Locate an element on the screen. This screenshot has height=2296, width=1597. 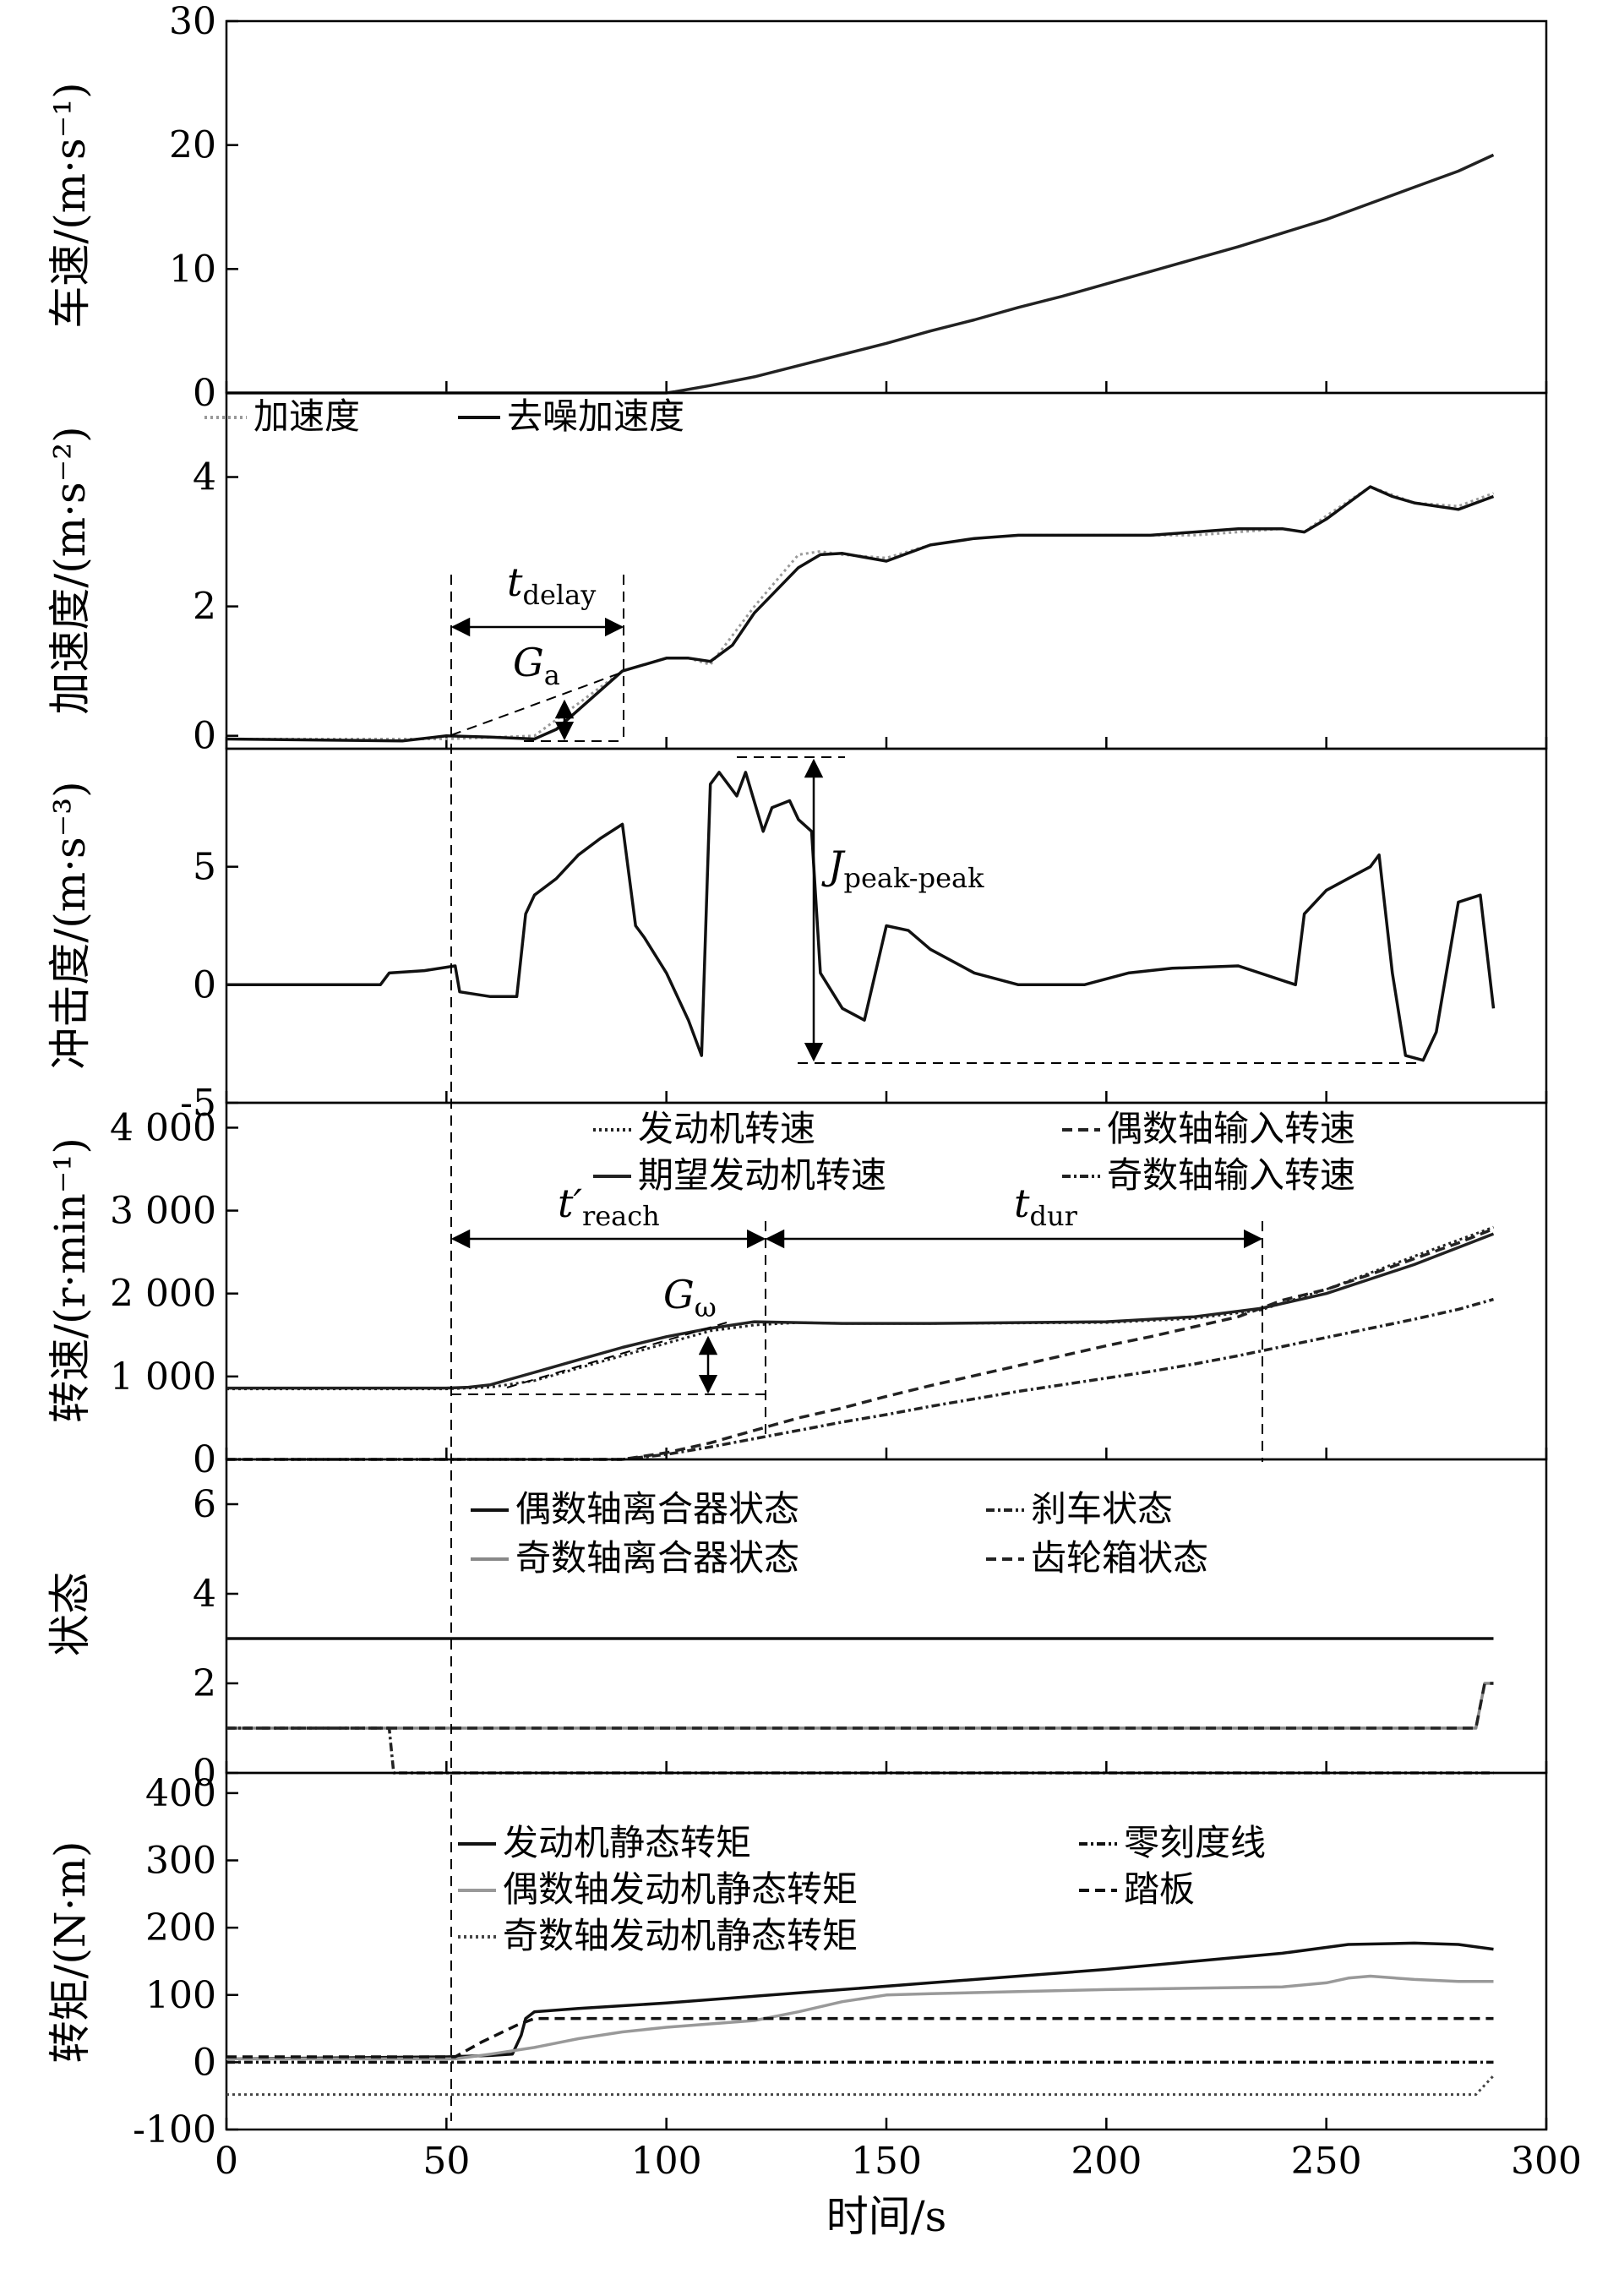
x-tick-label: 0 is located at coordinates (226, 2161).